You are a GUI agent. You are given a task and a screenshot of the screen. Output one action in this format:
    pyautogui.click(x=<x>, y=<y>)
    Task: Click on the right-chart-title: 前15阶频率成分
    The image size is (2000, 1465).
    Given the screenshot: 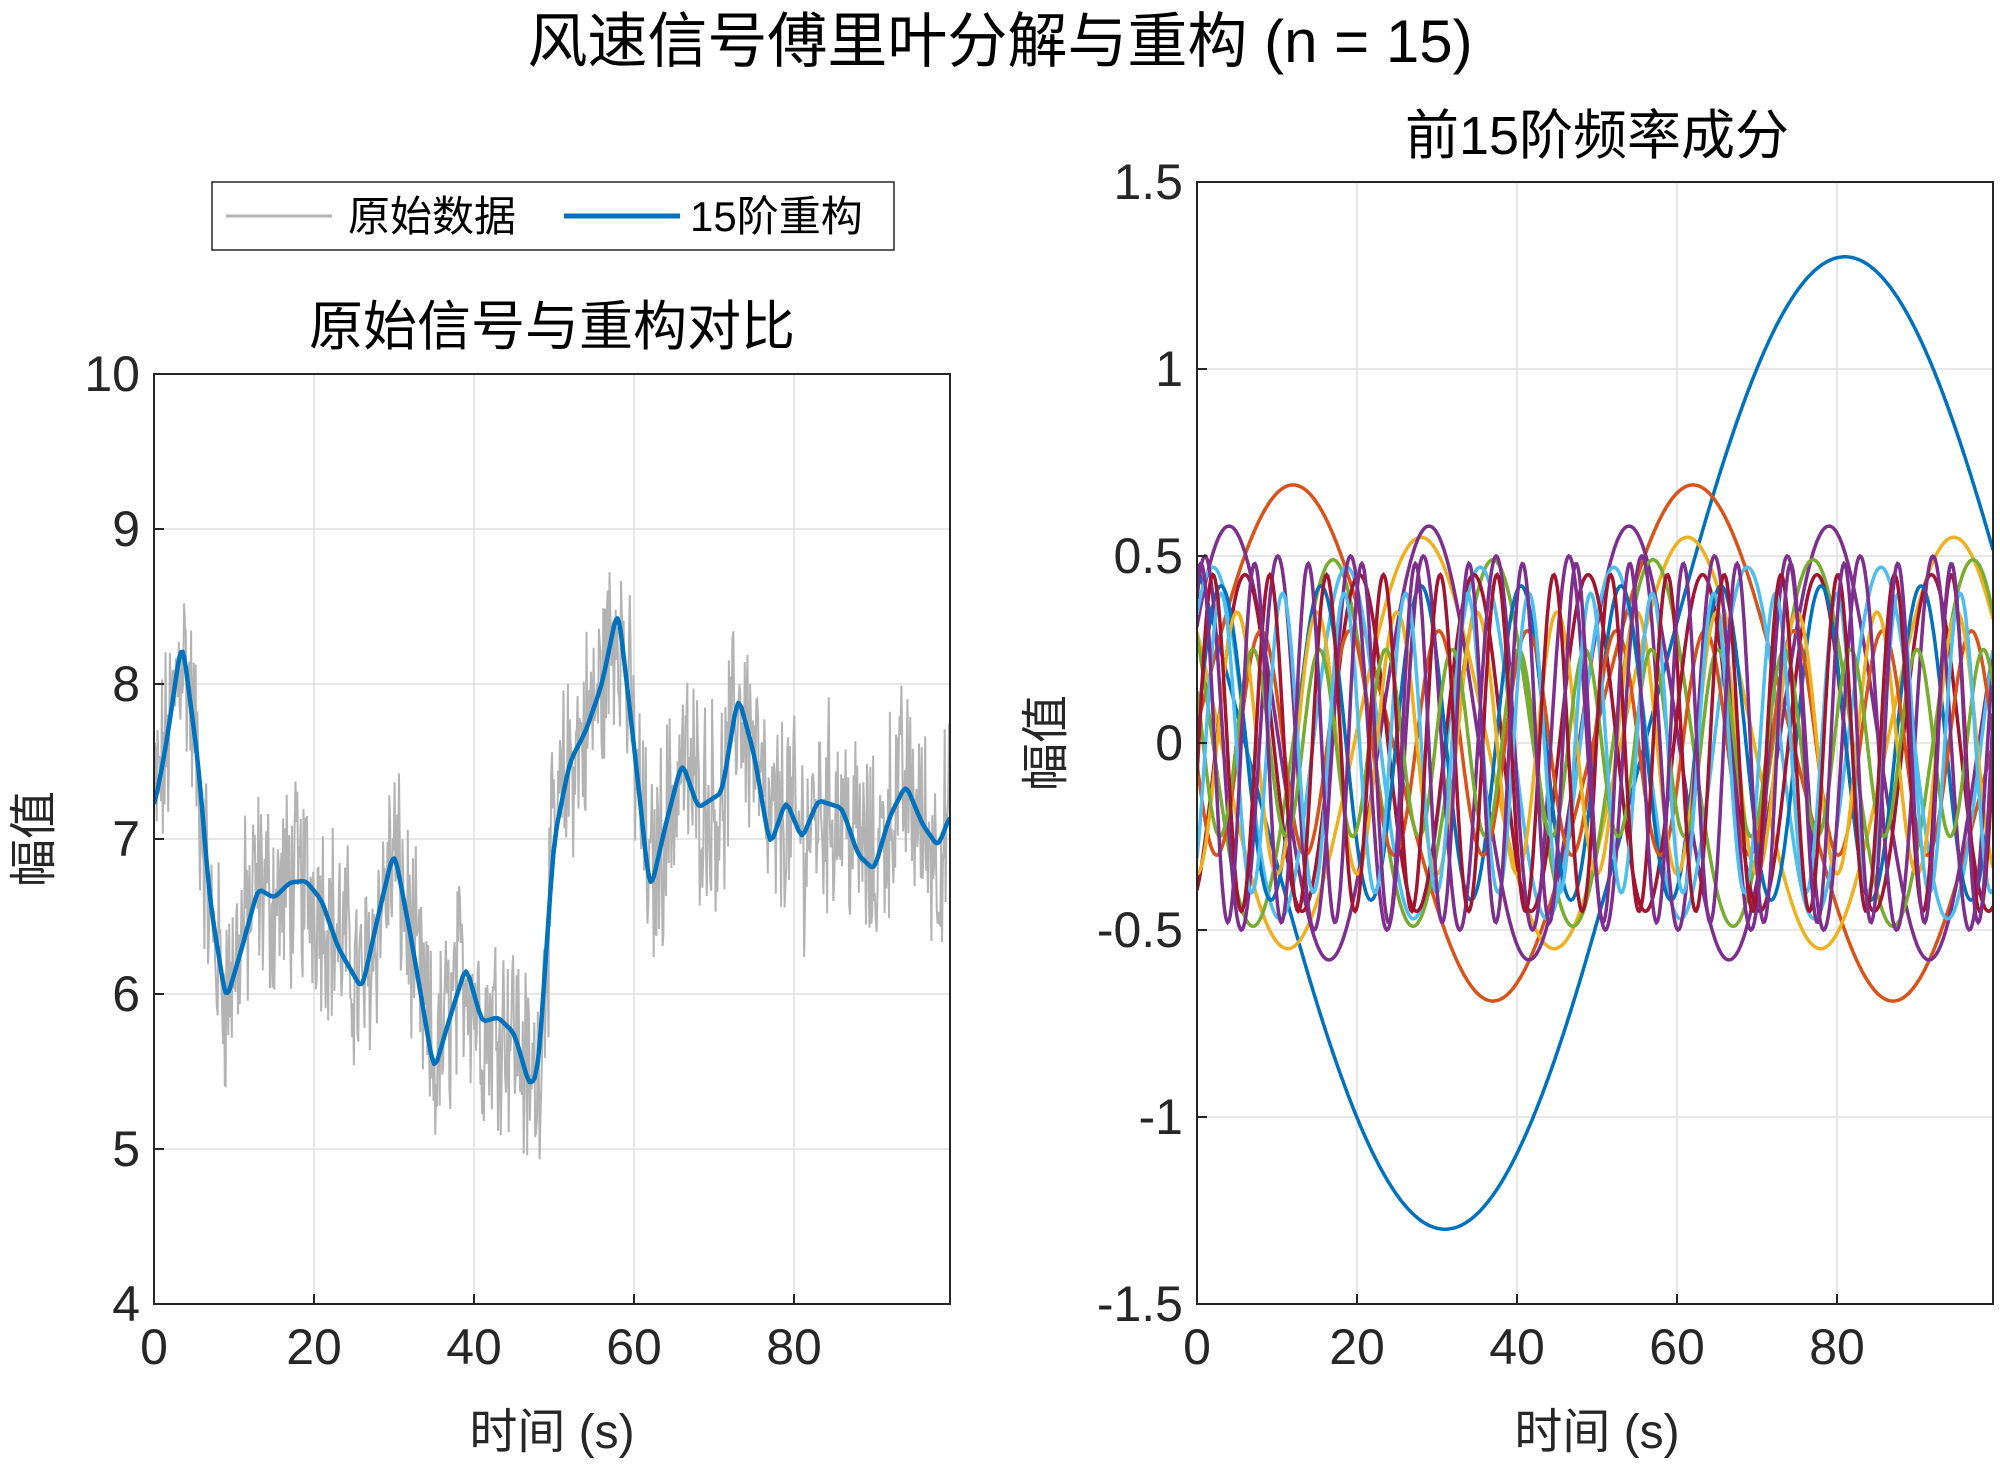 What is the action you would take?
    pyautogui.click(x=1597, y=136)
    